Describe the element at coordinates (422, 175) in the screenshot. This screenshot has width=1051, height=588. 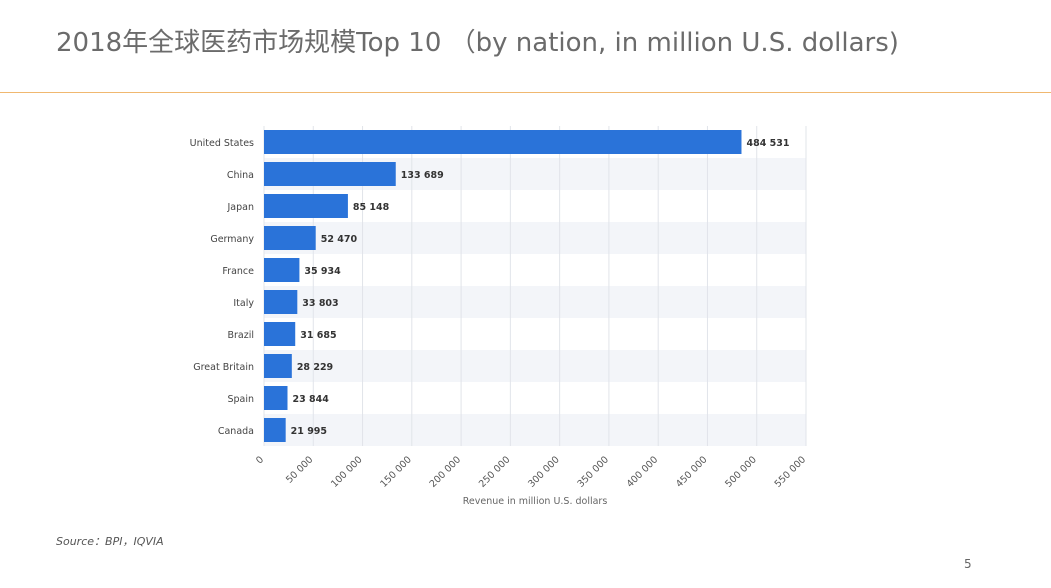
I see `value-label: 133 689` at that location.